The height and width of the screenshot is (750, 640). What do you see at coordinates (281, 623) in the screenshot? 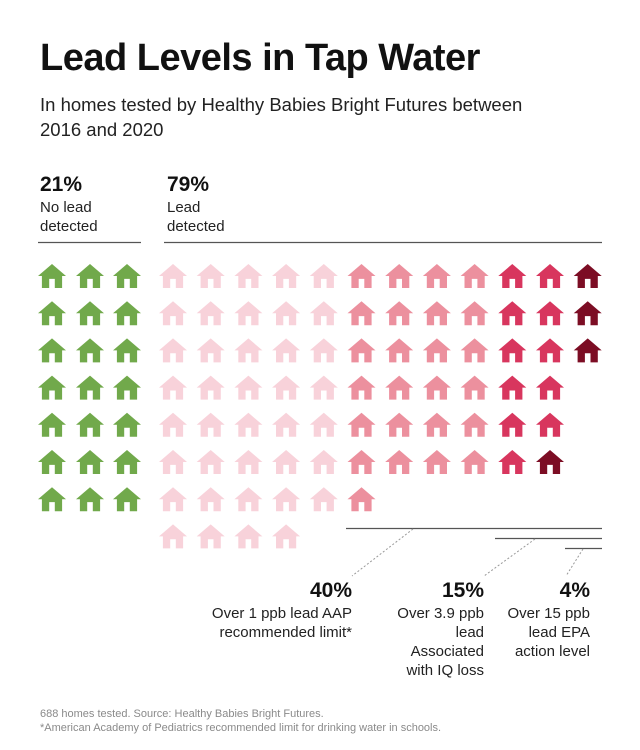
I see `over-1-label: Over 1 ppb lead AAP recommended limit*` at bounding box center [281, 623].